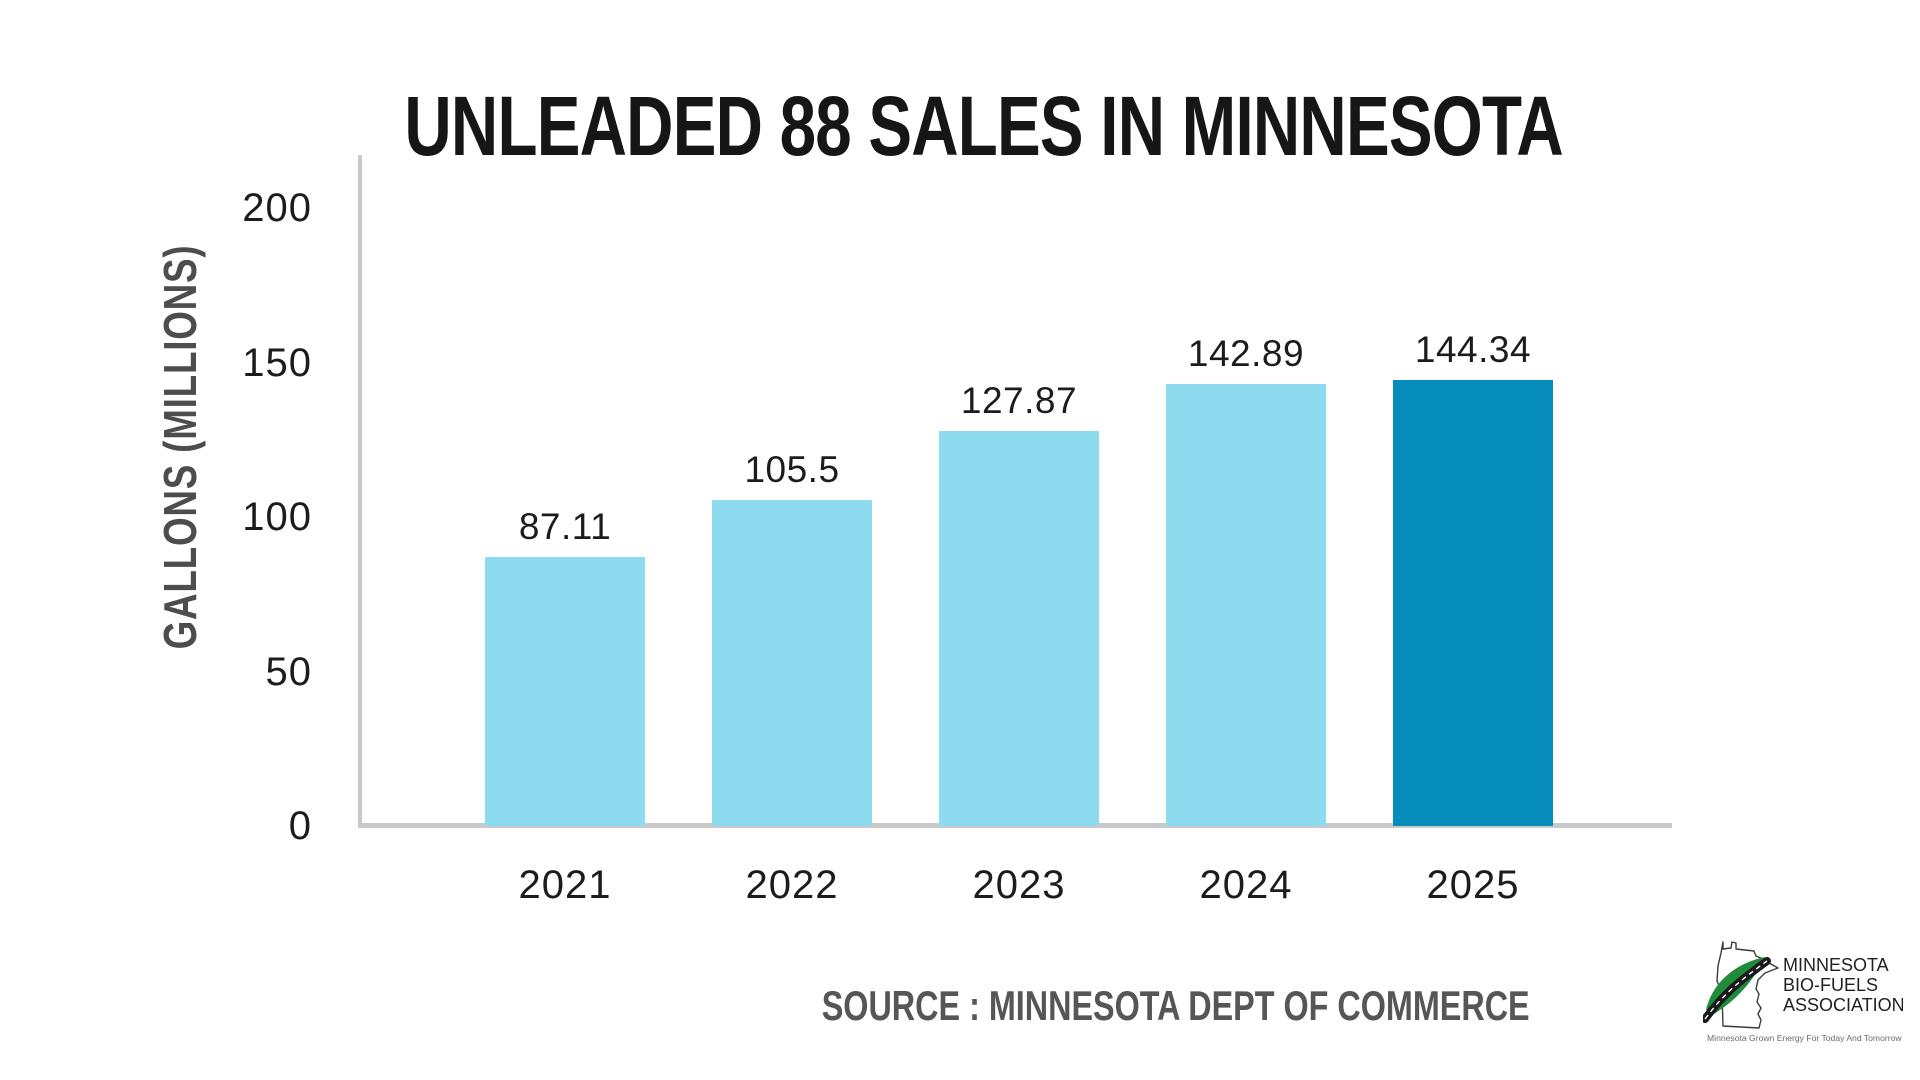 This screenshot has height=1080, width=1920. What do you see at coordinates (1836, 965) in the screenshot?
I see `logo-text-line1: MINNESOTA` at bounding box center [1836, 965].